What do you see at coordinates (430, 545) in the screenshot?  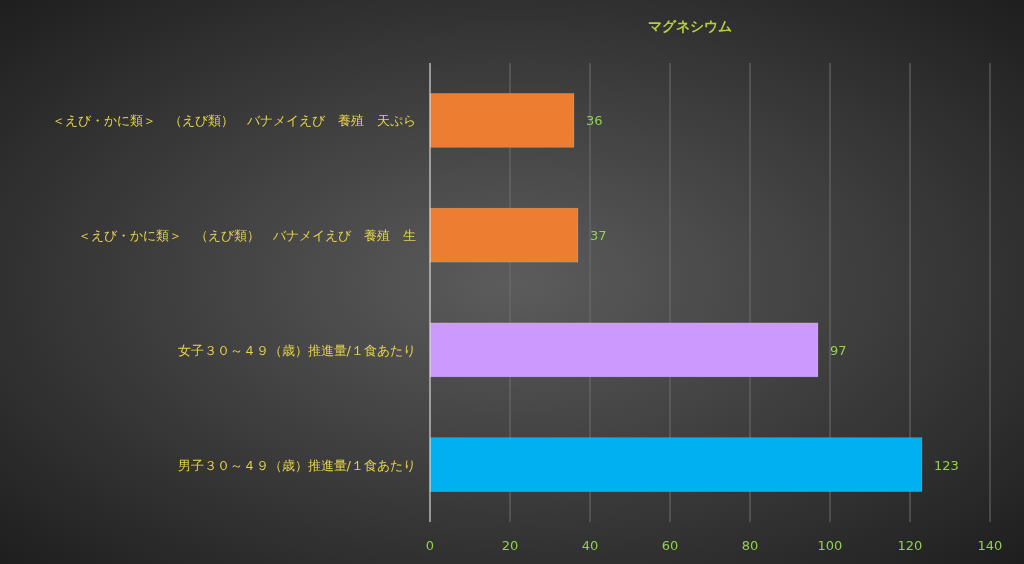 I see `x-tick: 0` at bounding box center [430, 545].